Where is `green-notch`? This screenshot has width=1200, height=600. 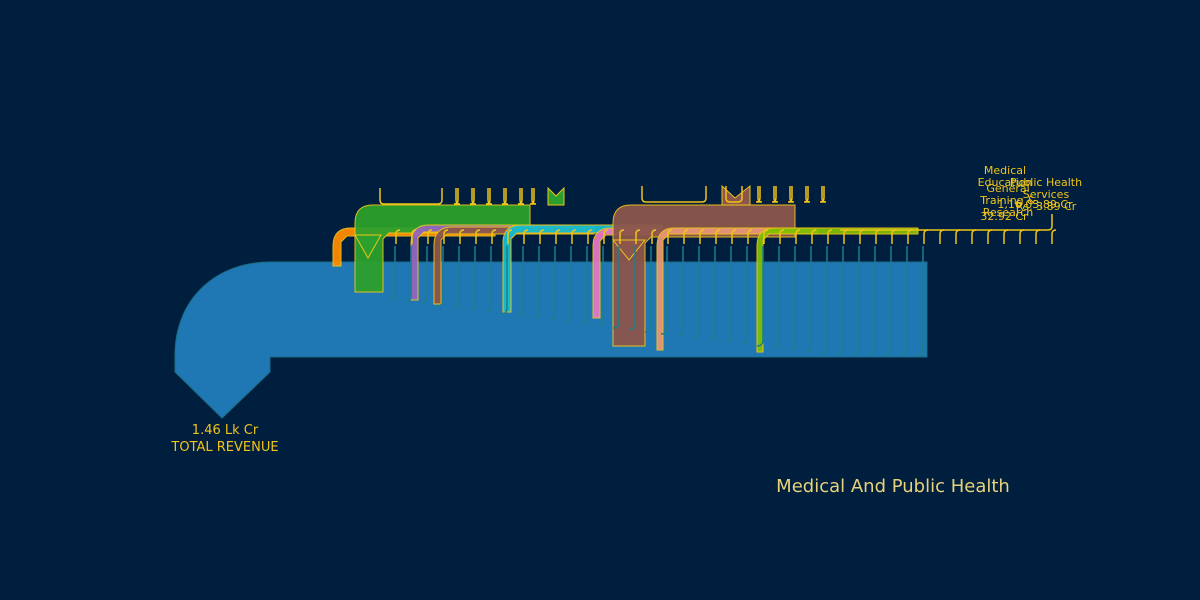 green-notch is located at coordinates (556, 196).